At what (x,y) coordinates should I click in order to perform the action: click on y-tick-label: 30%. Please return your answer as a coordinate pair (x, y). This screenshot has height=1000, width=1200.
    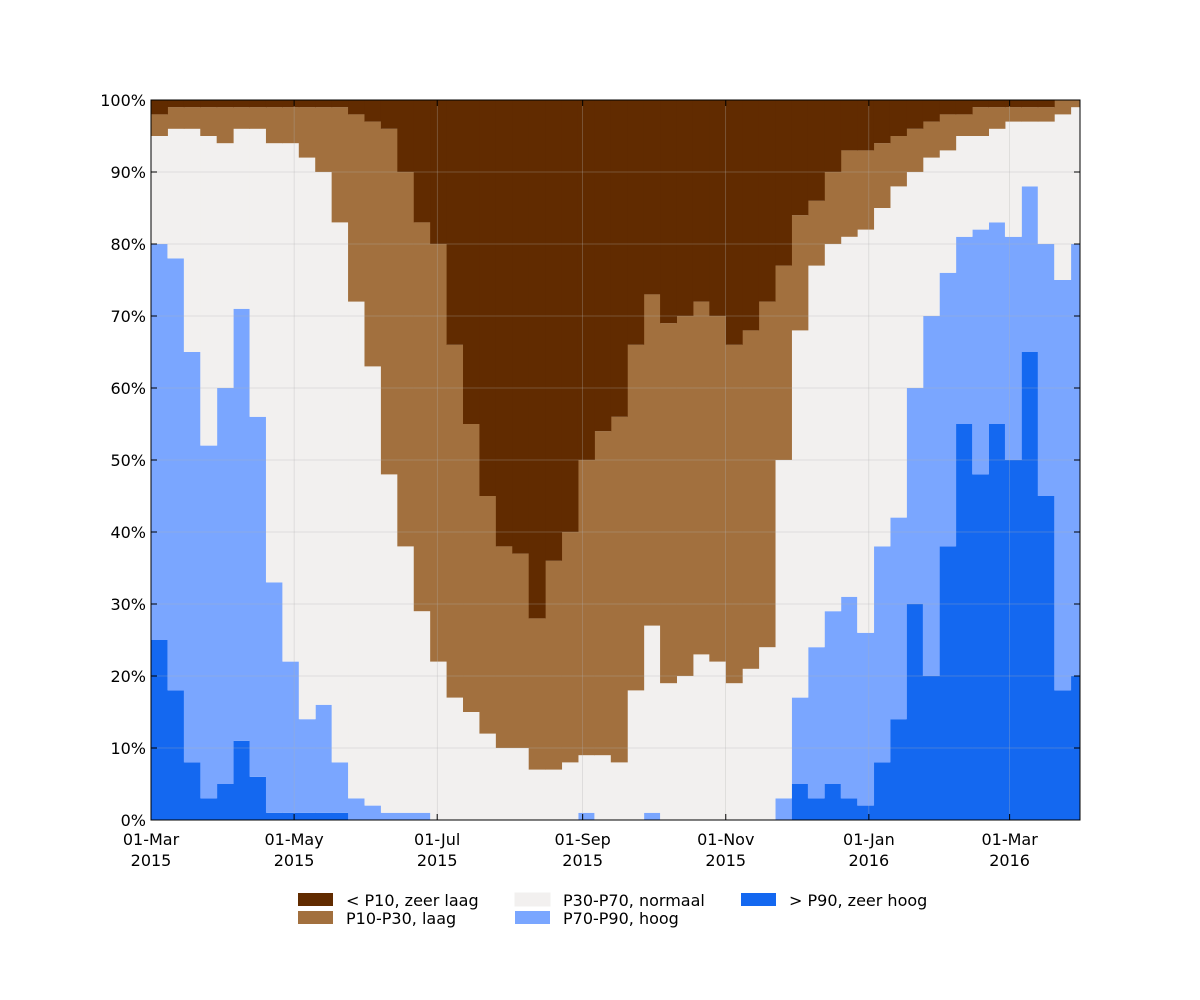
    Looking at the image, I should click on (128, 604).